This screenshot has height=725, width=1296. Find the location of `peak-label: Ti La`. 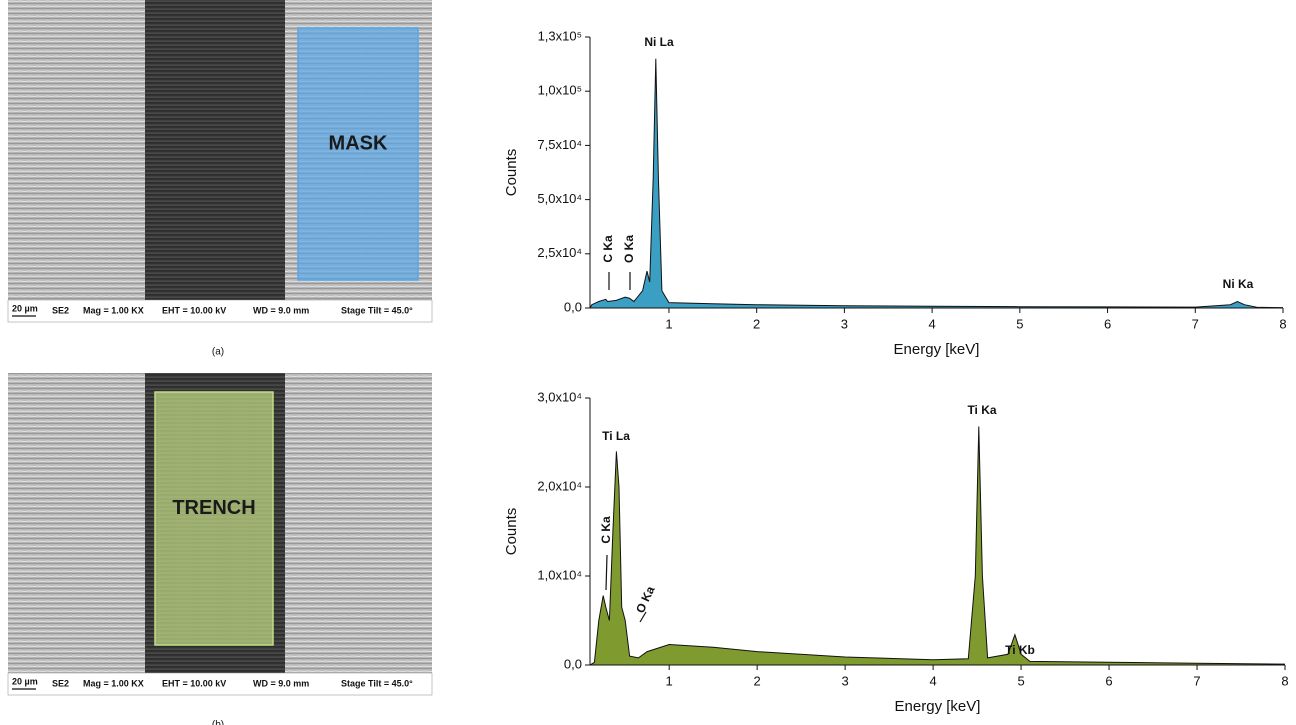

peak-label: Ti La is located at coordinates (616, 436).